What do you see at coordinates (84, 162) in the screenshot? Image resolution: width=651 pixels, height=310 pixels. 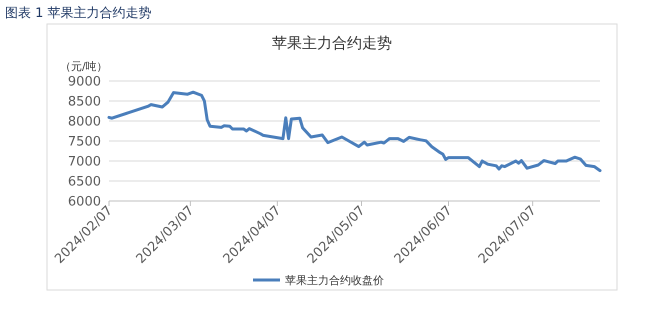 I see `y-tick-label: 7000` at bounding box center [84, 162].